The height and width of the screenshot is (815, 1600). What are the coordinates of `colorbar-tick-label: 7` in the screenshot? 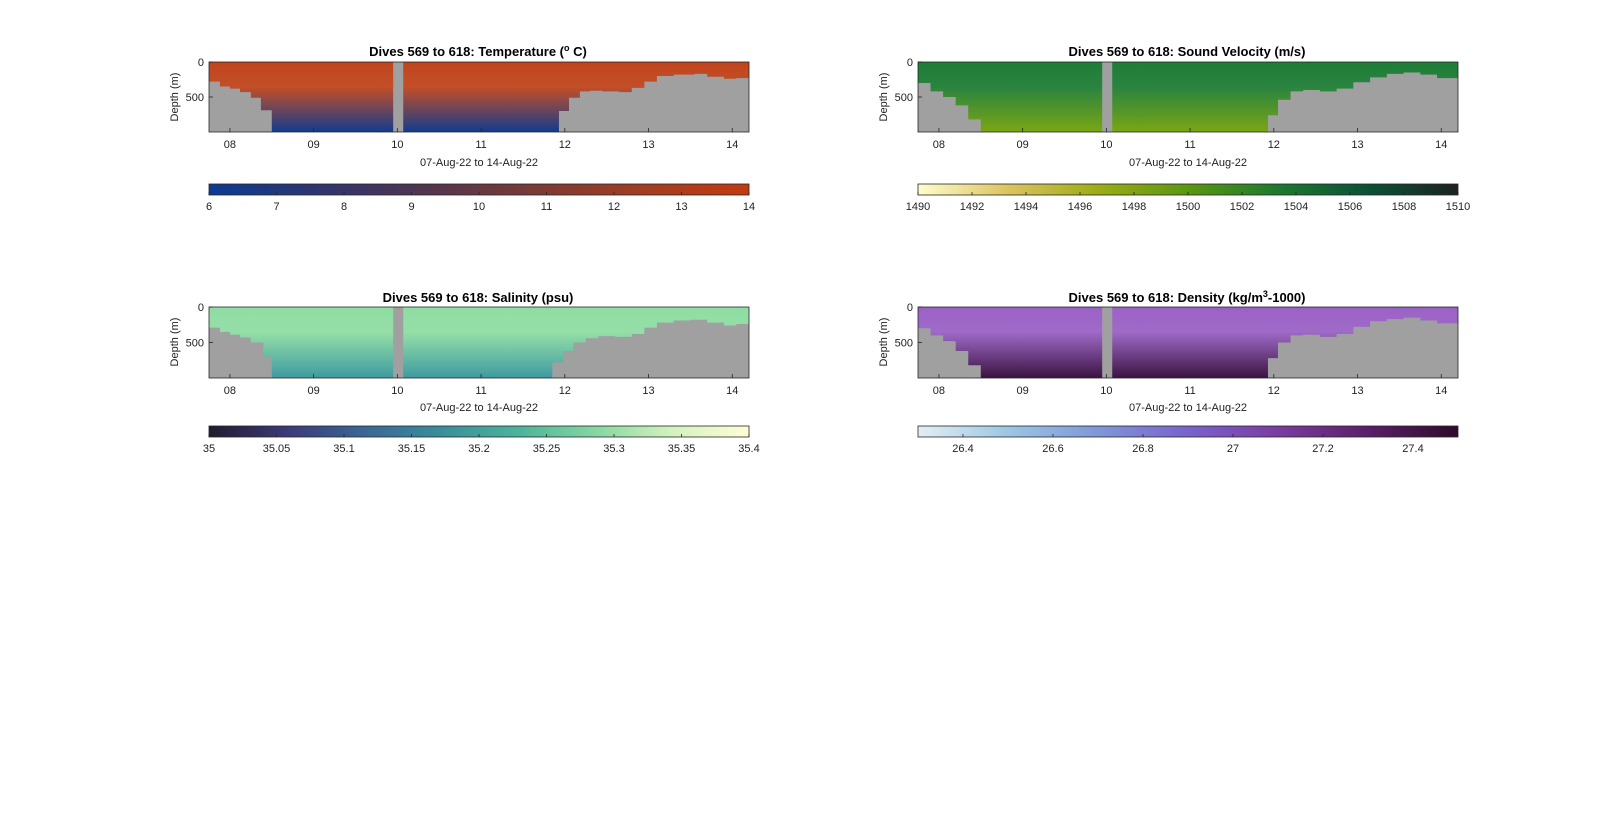 It's located at (276, 207).